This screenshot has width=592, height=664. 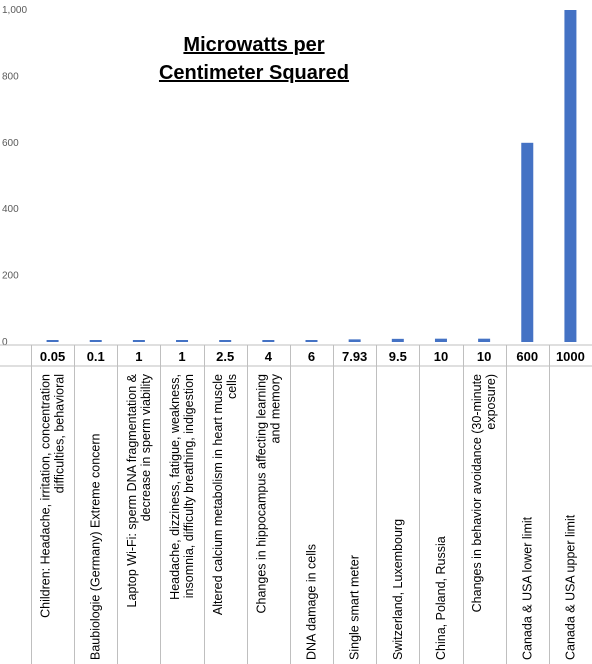 What do you see at coordinates (254, 73) in the screenshot?
I see `chart-title-line-2: Centimeter Squared` at bounding box center [254, 73].